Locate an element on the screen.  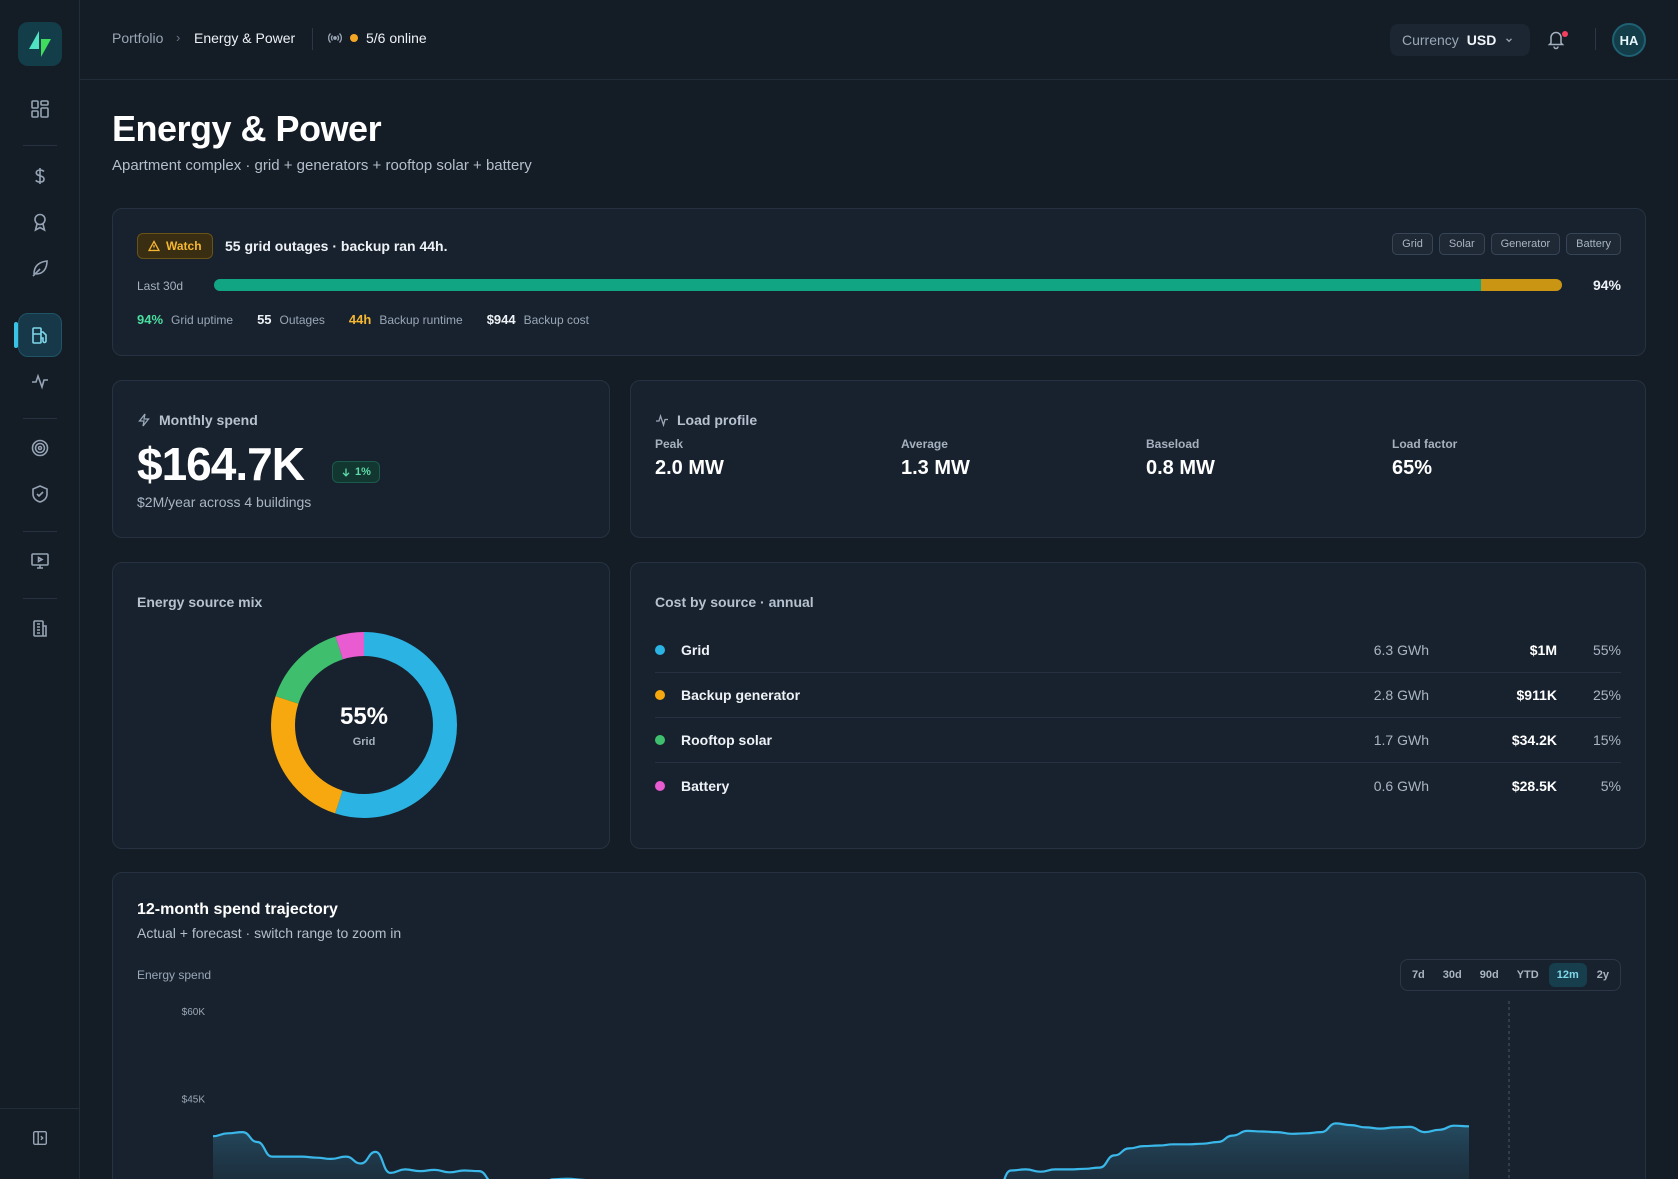
nav-activity is located at coordinates (40, 381).